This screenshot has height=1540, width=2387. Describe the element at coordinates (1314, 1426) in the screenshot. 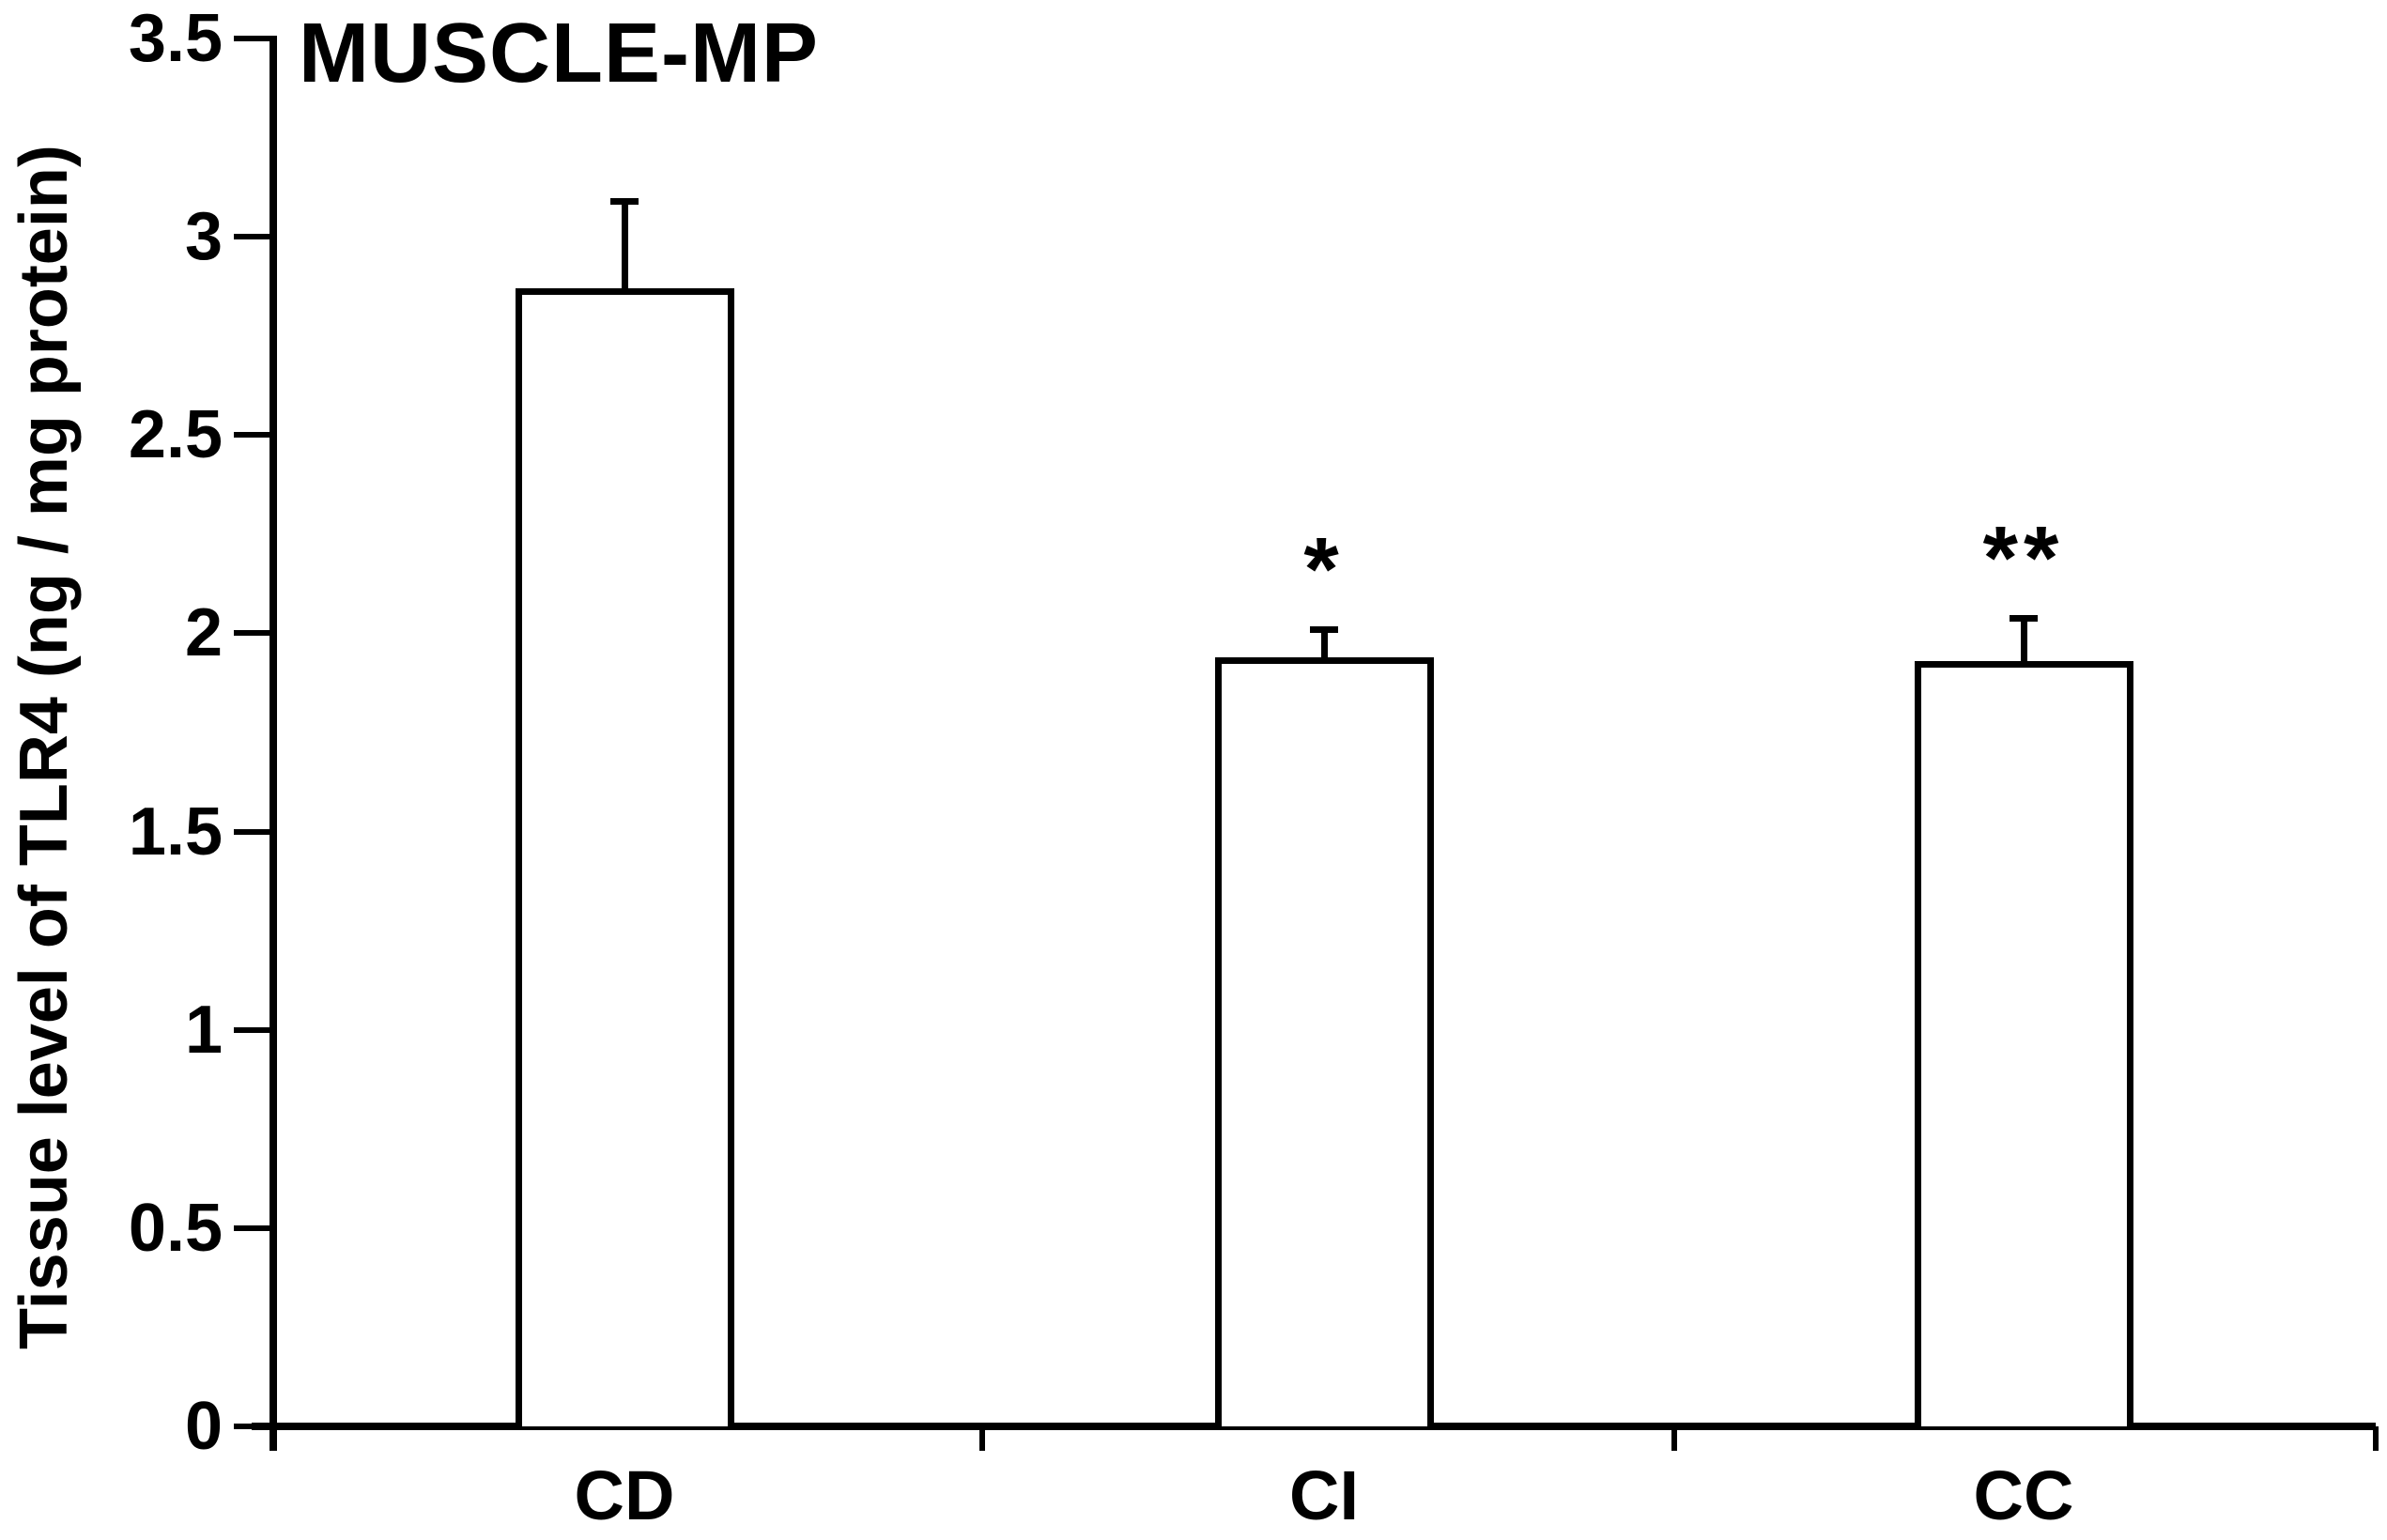

I see `x-axis-line` at that location.